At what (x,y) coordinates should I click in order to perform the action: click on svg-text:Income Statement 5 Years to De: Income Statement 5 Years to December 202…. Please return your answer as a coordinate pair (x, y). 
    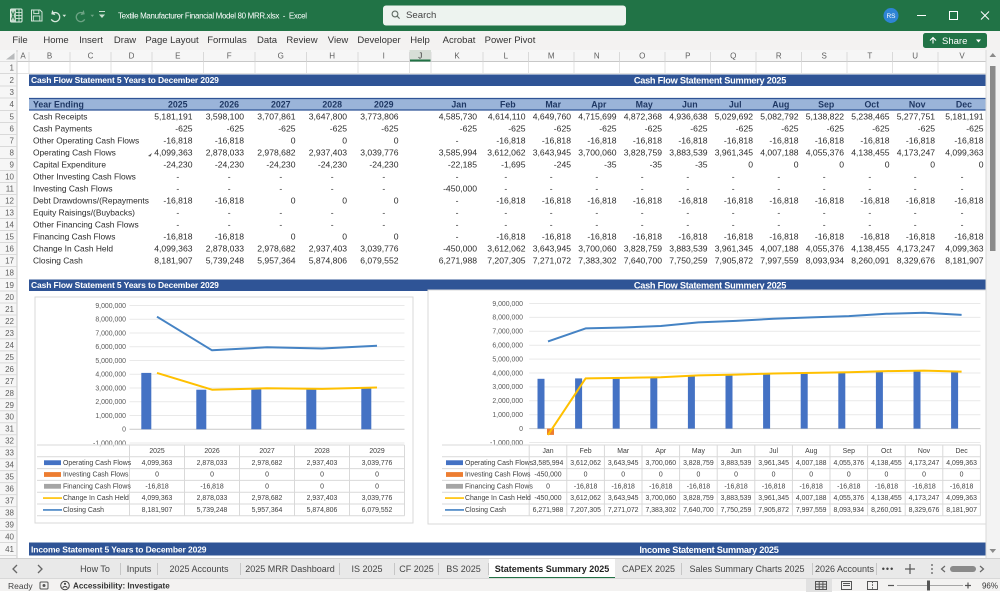
    Looking at the image, I should click on (119, 549).